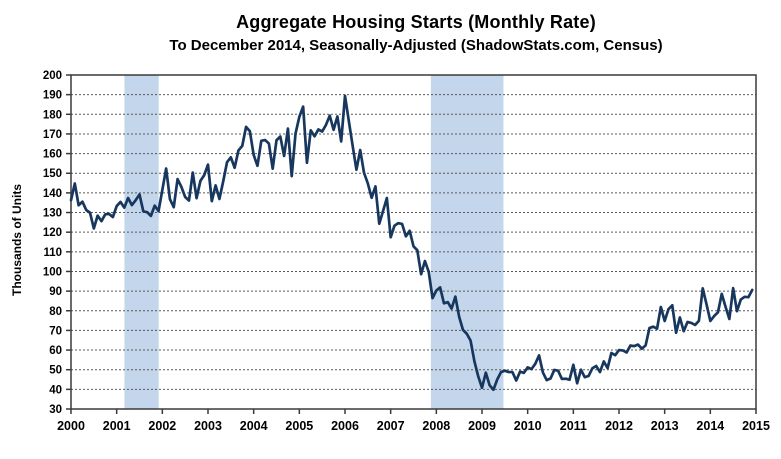 The width and height of the screenshot is (781, 459). I want to click on x-tick-label: 2010, so click(528, 426).